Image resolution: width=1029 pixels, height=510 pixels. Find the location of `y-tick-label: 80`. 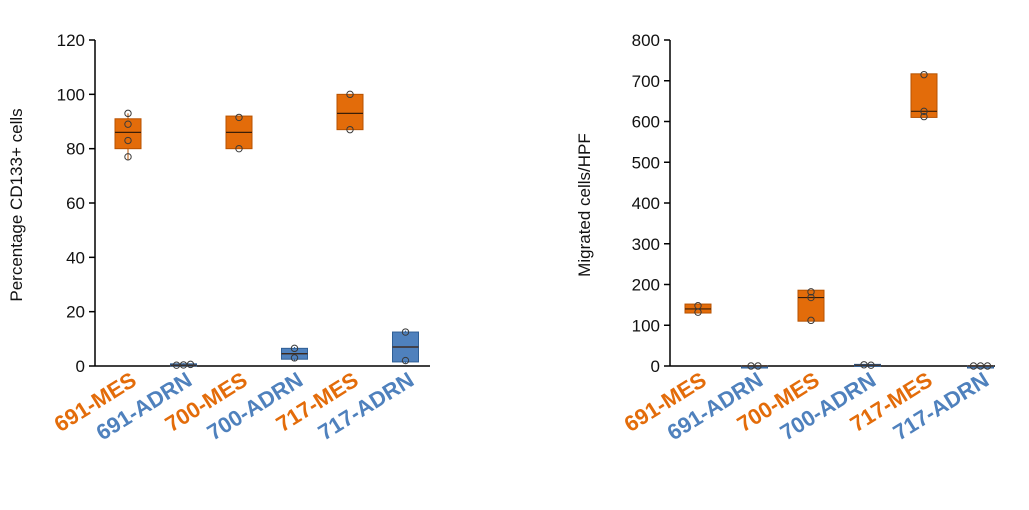

y-tick-label: 80 is located at coordinates (75, 149).